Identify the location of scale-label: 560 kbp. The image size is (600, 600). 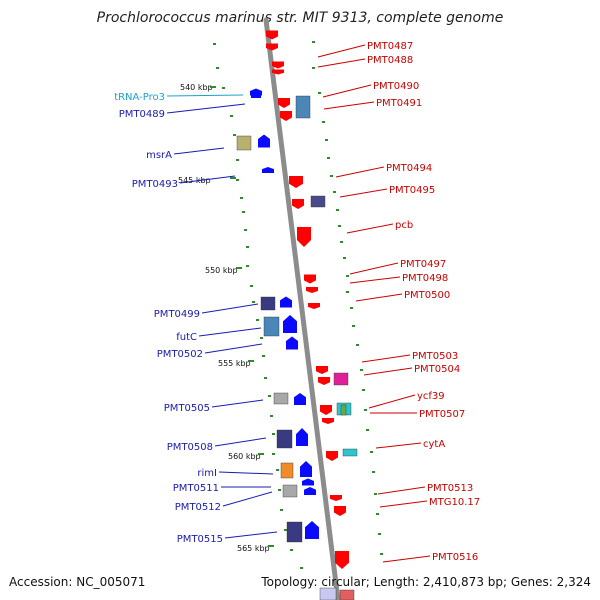
(244, 456).